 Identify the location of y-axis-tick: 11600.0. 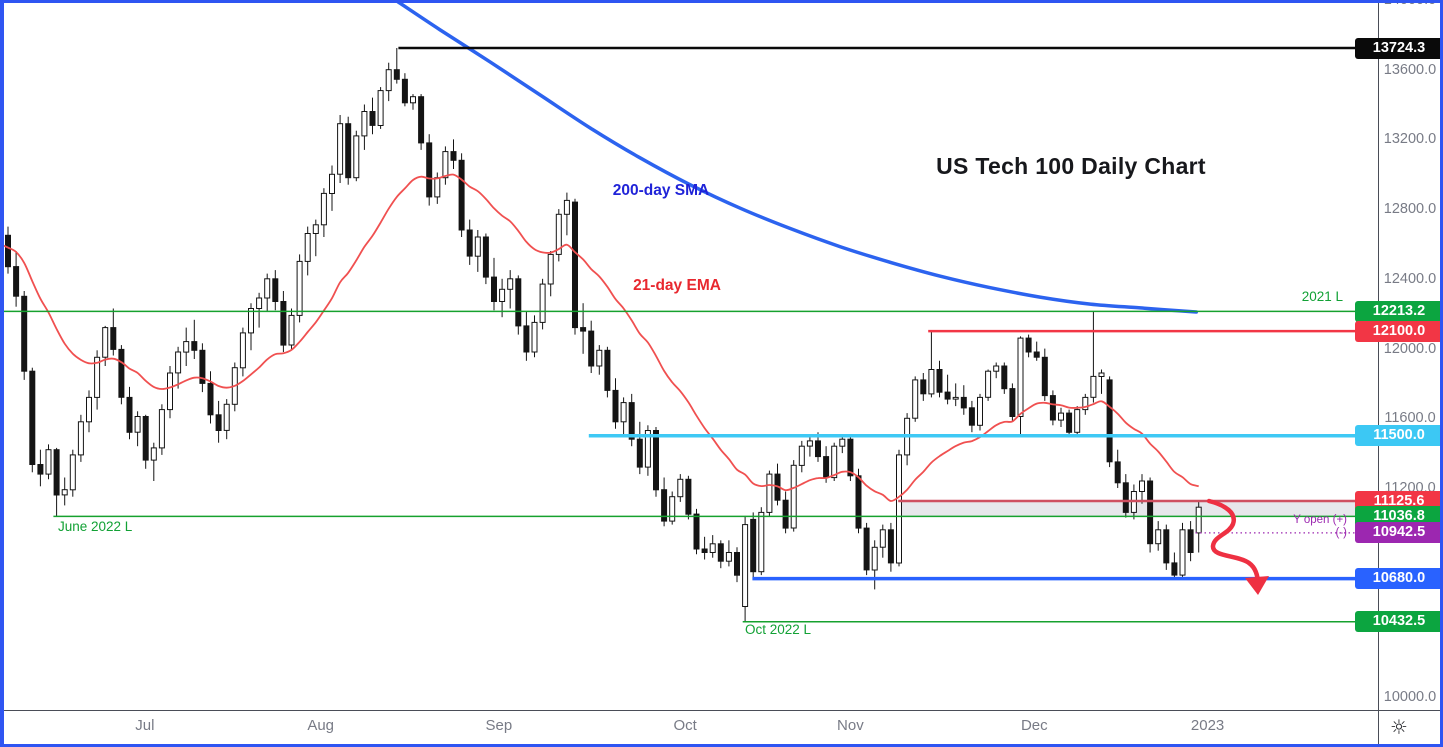
(1410, 418).